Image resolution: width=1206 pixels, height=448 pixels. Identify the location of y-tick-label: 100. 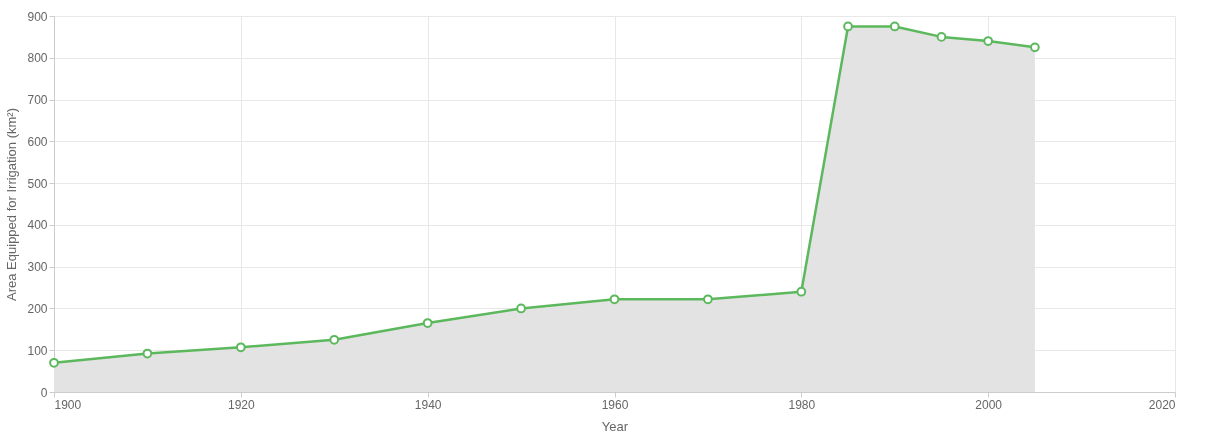
(37, 350).